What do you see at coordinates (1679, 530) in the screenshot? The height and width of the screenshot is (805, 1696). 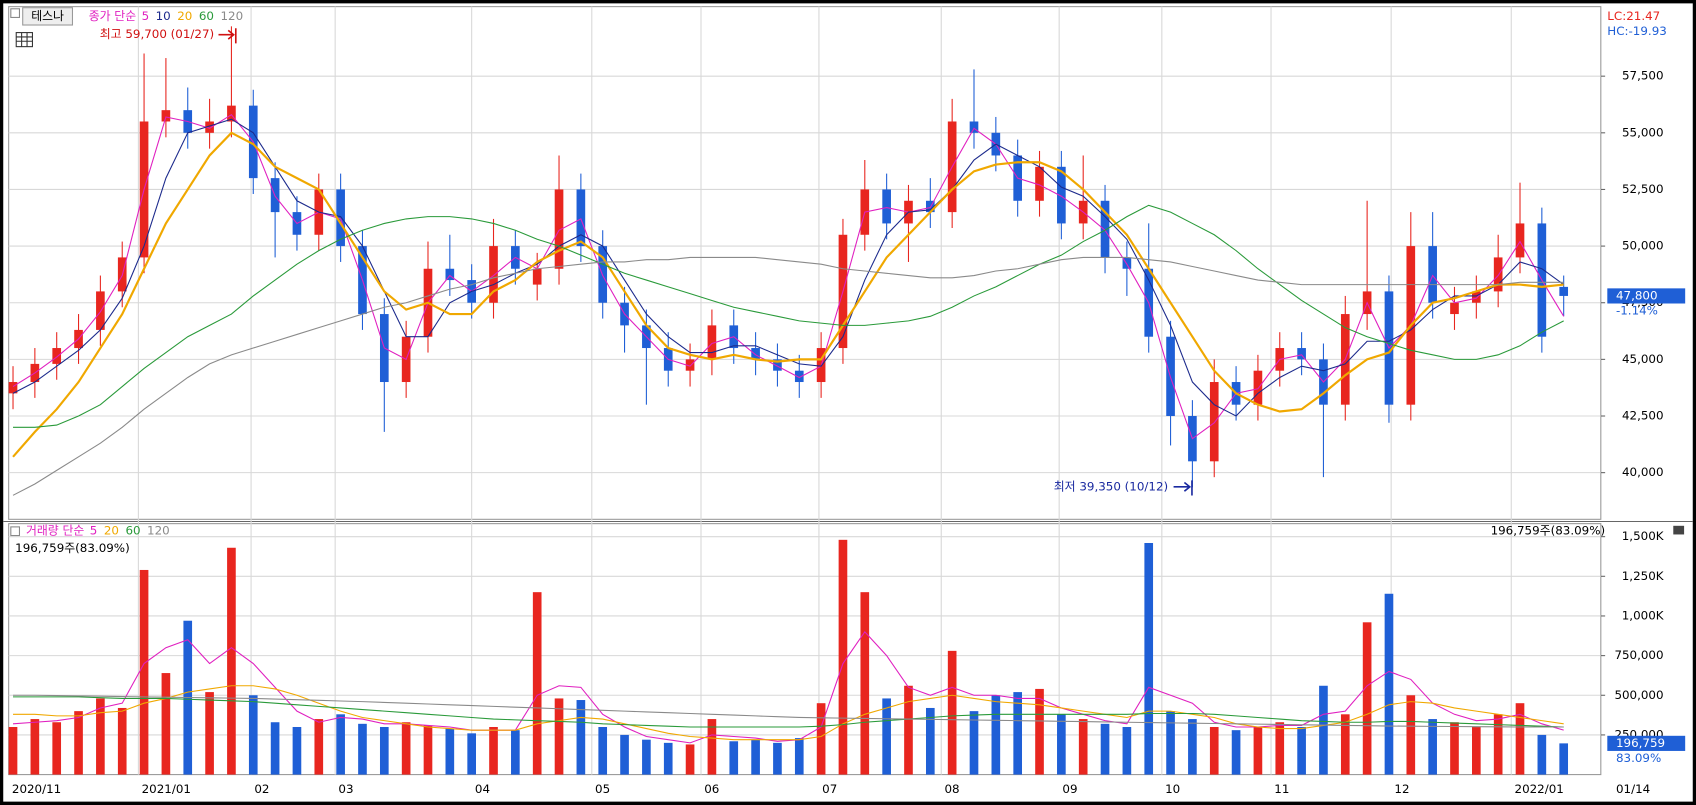 I see `panel-button` at bounding box center [1679, 530].